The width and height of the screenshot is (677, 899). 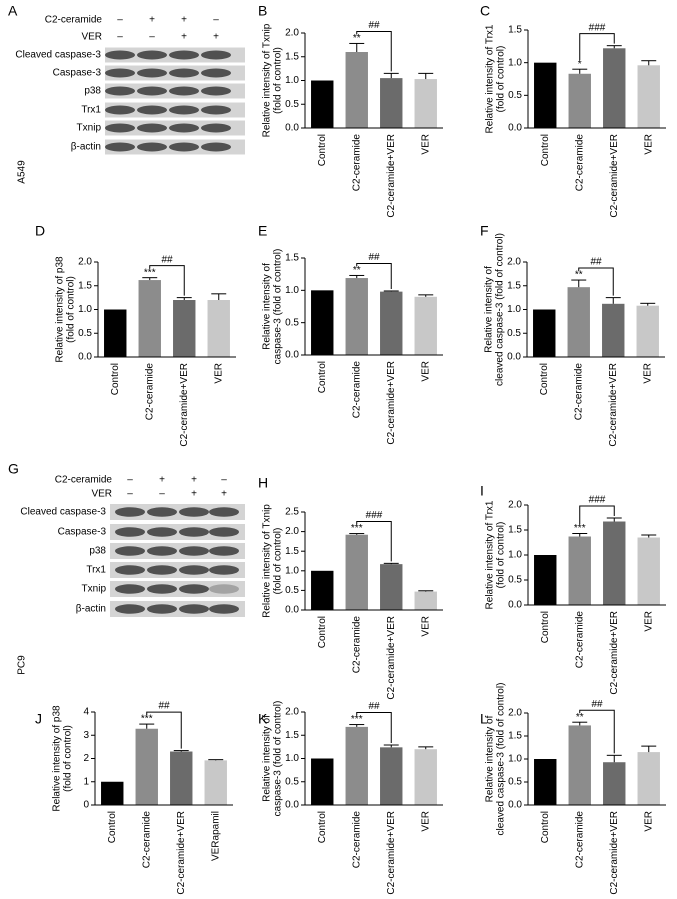 I want to click on y-tick-label: 2, so click(x=86, y=758).